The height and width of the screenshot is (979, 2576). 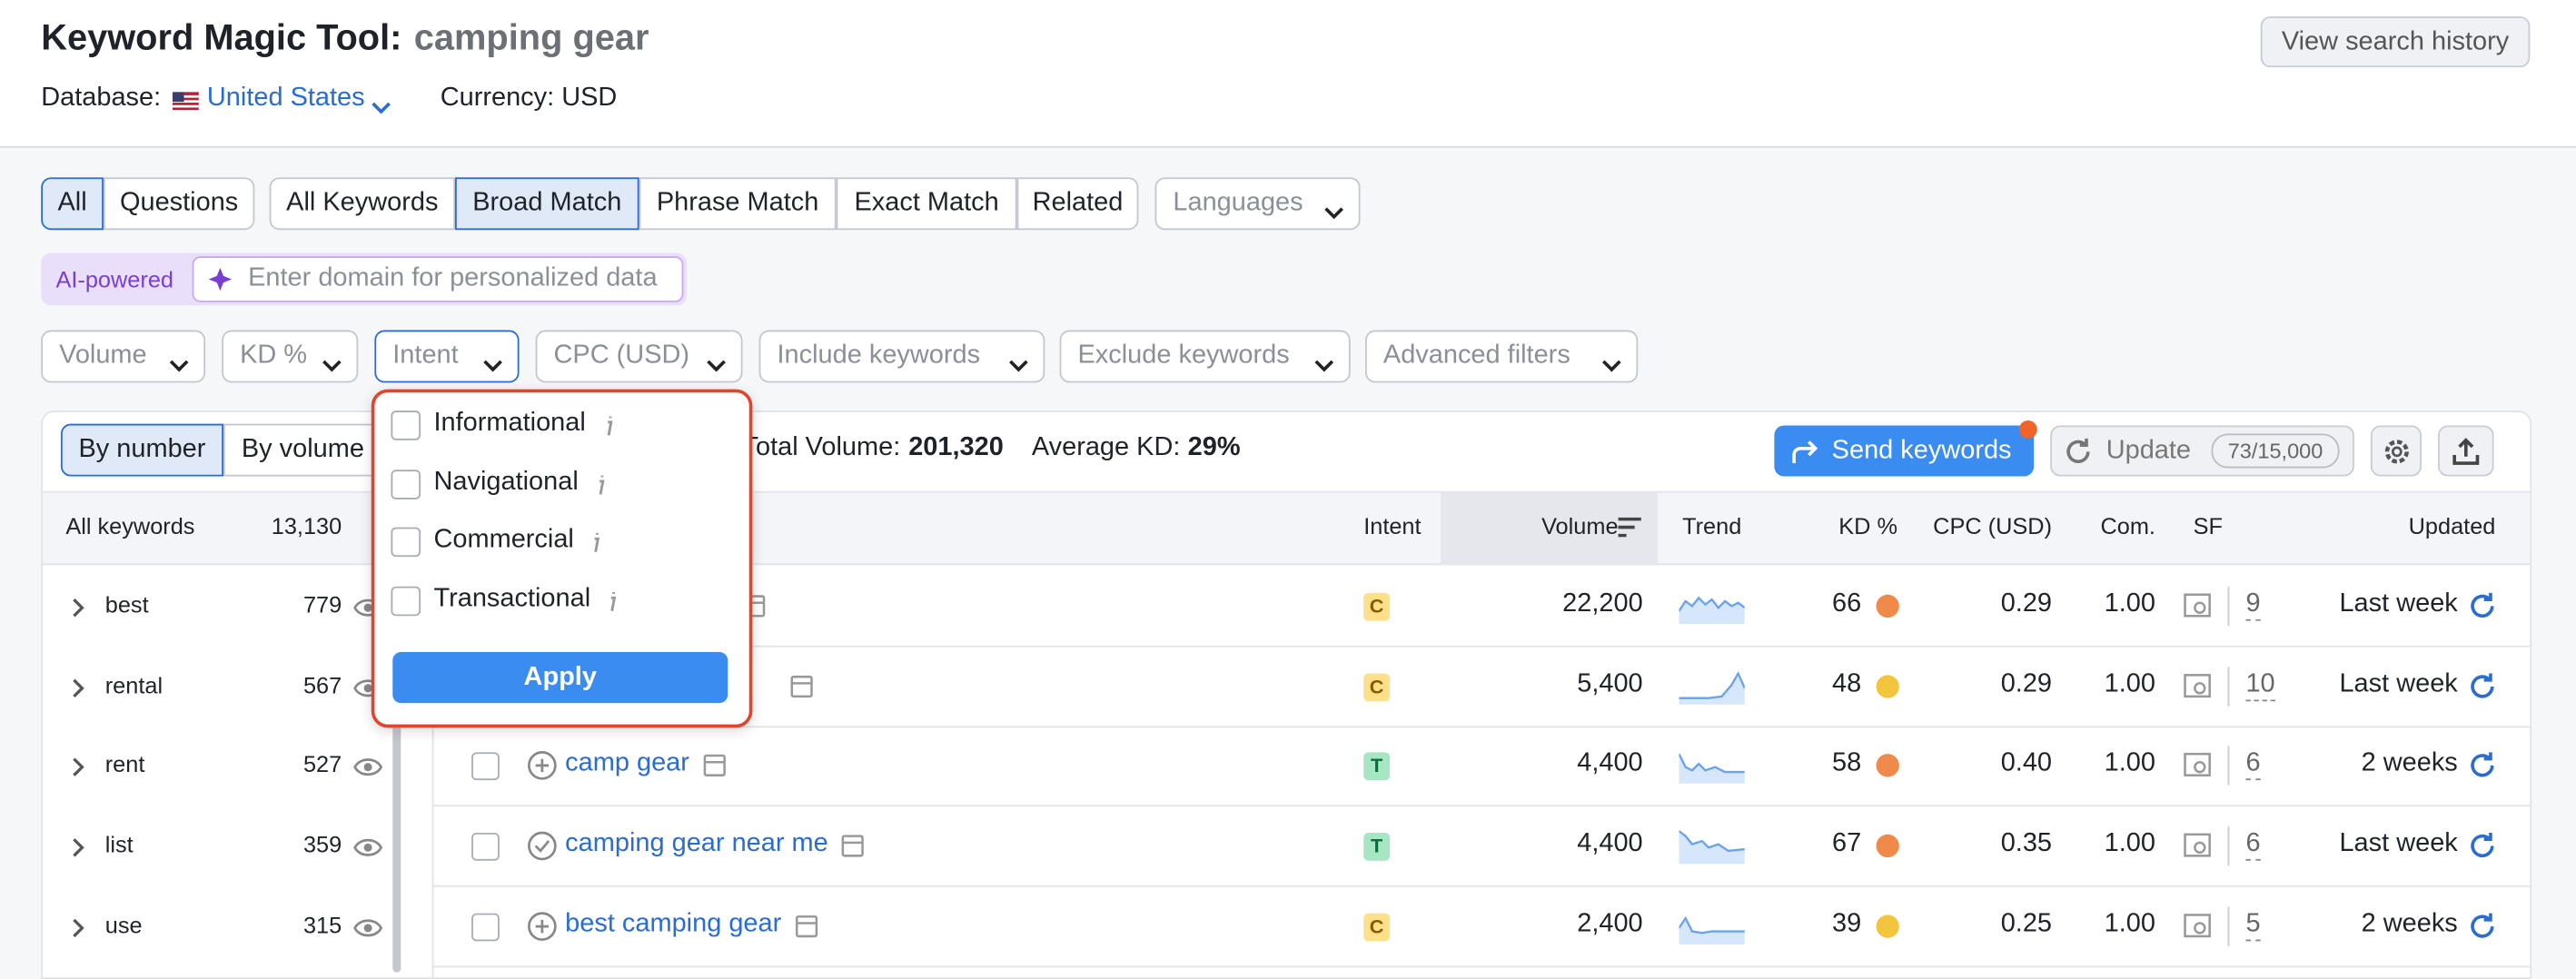 I want to click on by-volume: By volume, so click(x=305, y=450).